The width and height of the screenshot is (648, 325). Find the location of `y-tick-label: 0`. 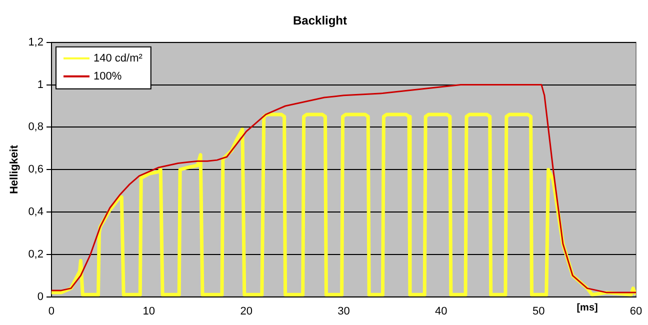

y-tick-label: 0 is located at coordinates (40, 296).